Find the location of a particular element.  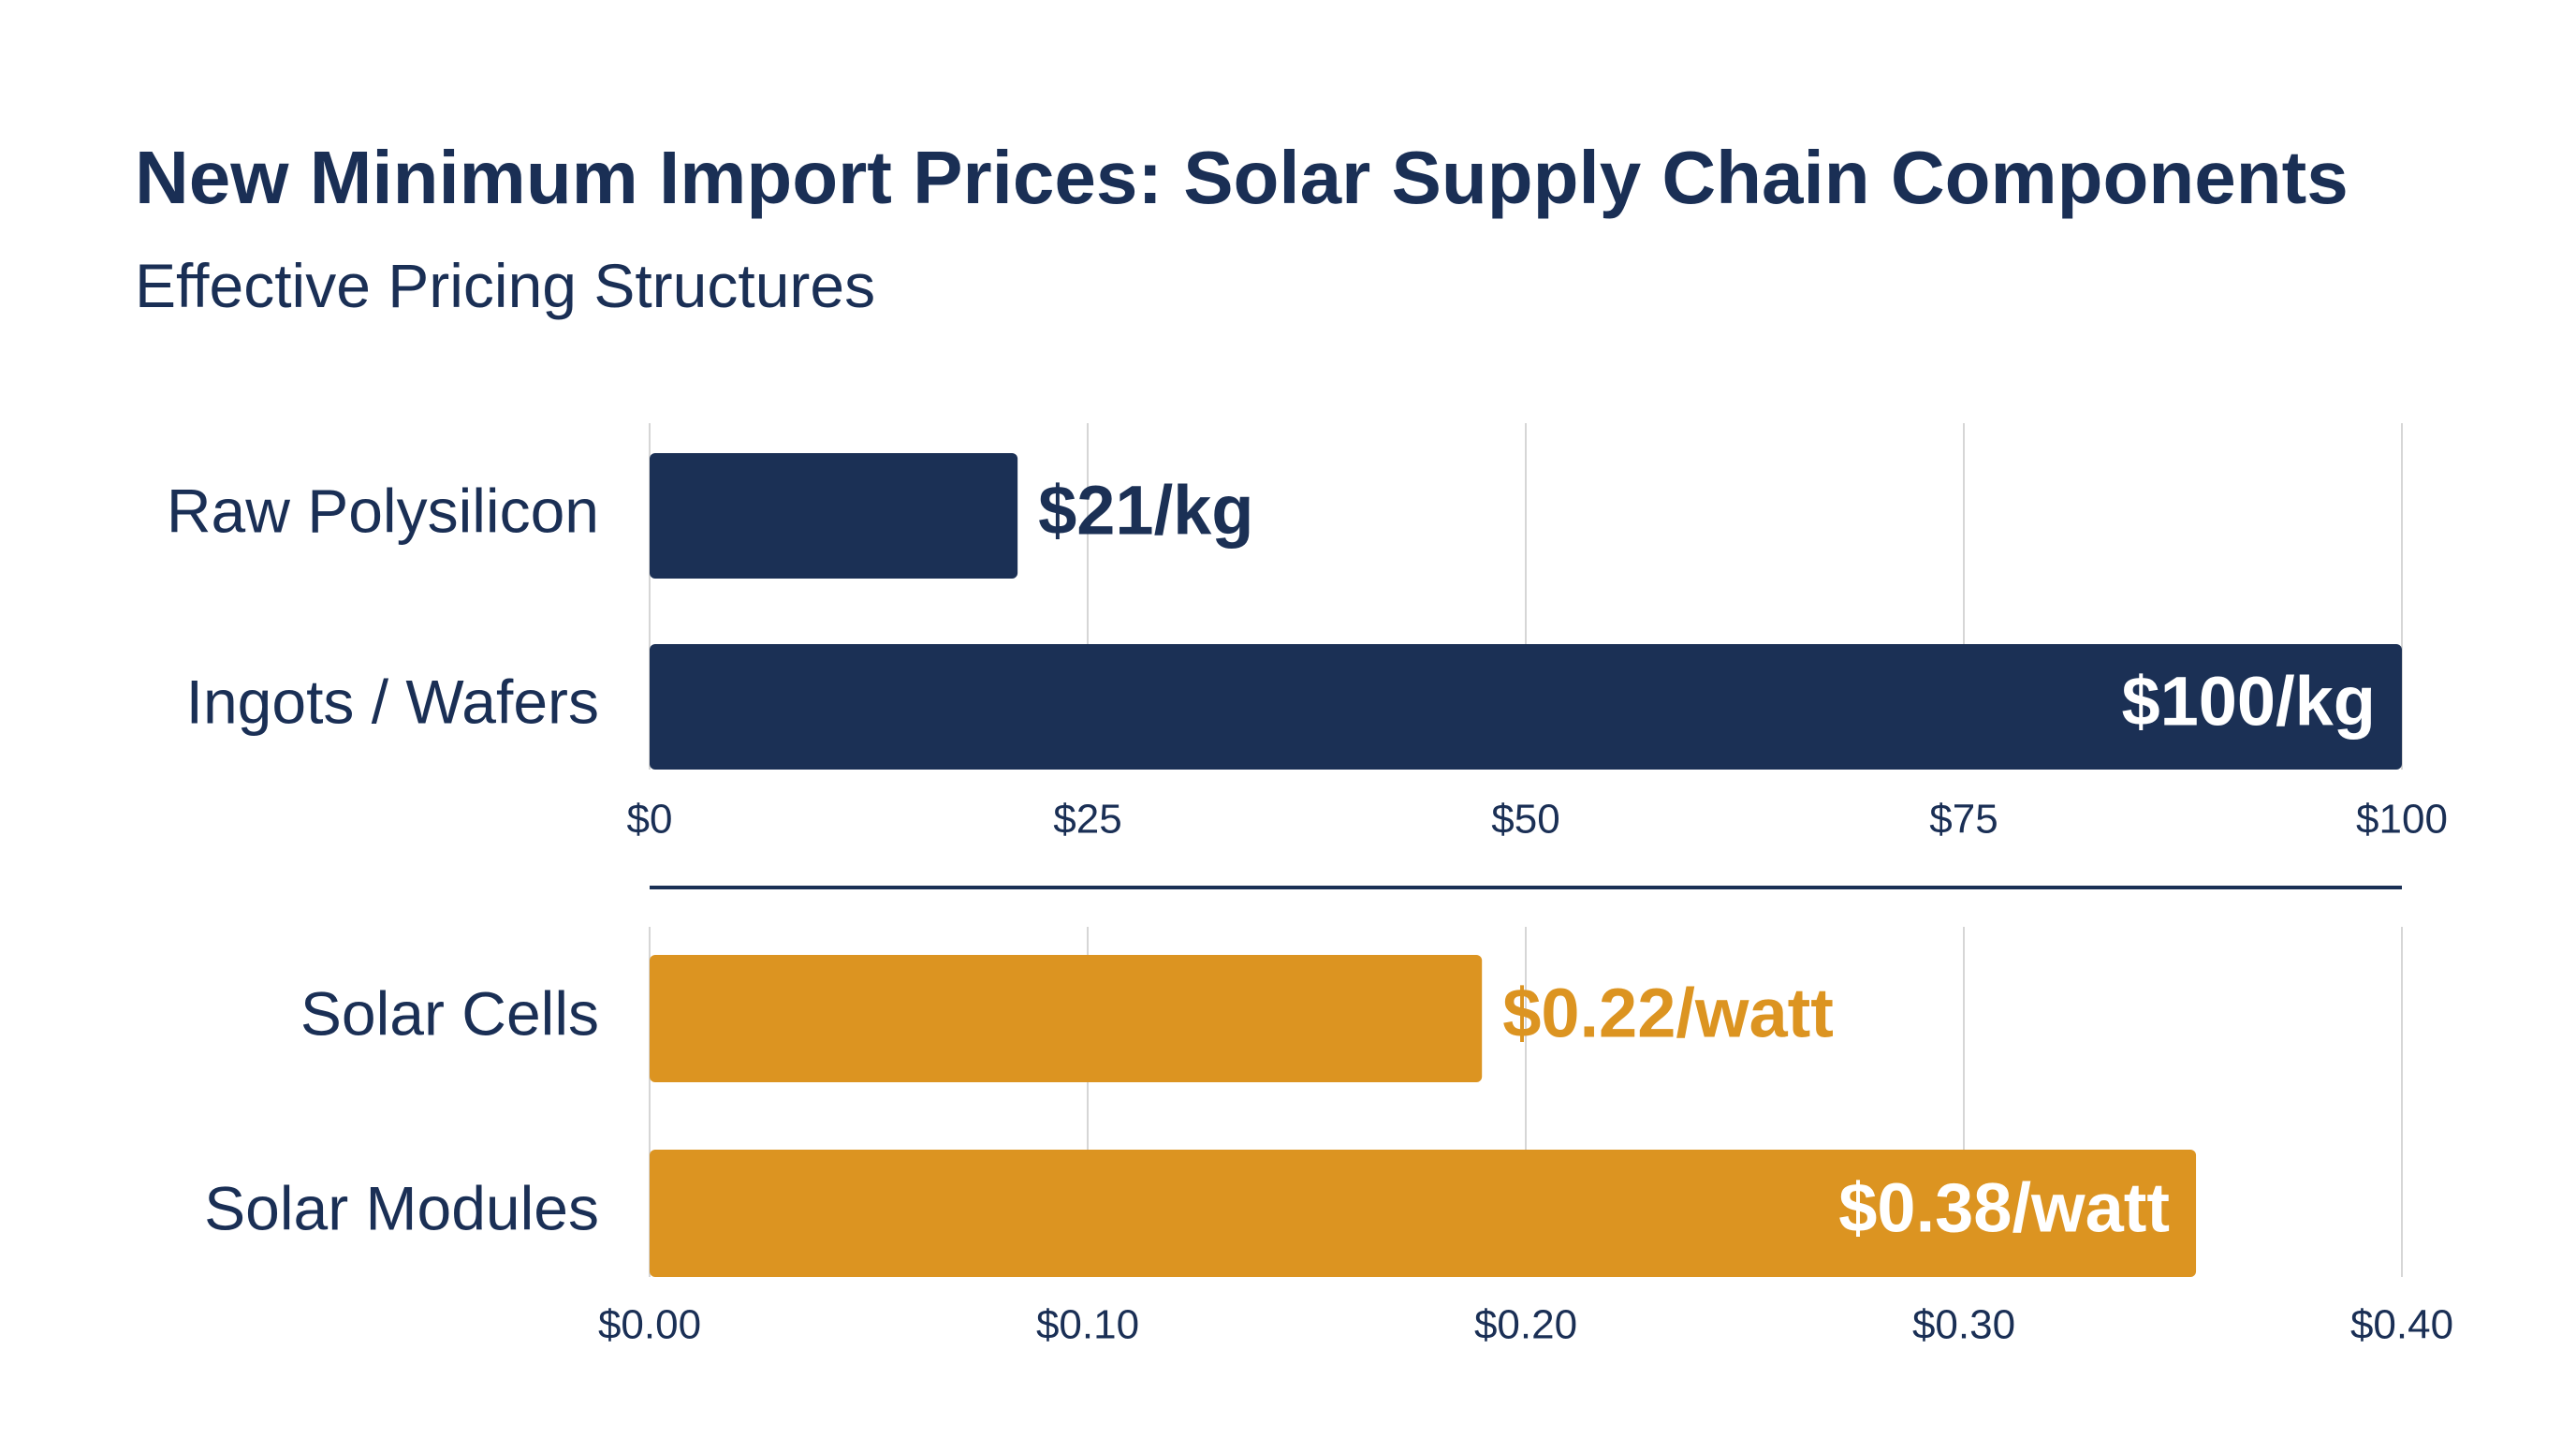

category-label: Solar Modules is located at coordinates (401, 1207).